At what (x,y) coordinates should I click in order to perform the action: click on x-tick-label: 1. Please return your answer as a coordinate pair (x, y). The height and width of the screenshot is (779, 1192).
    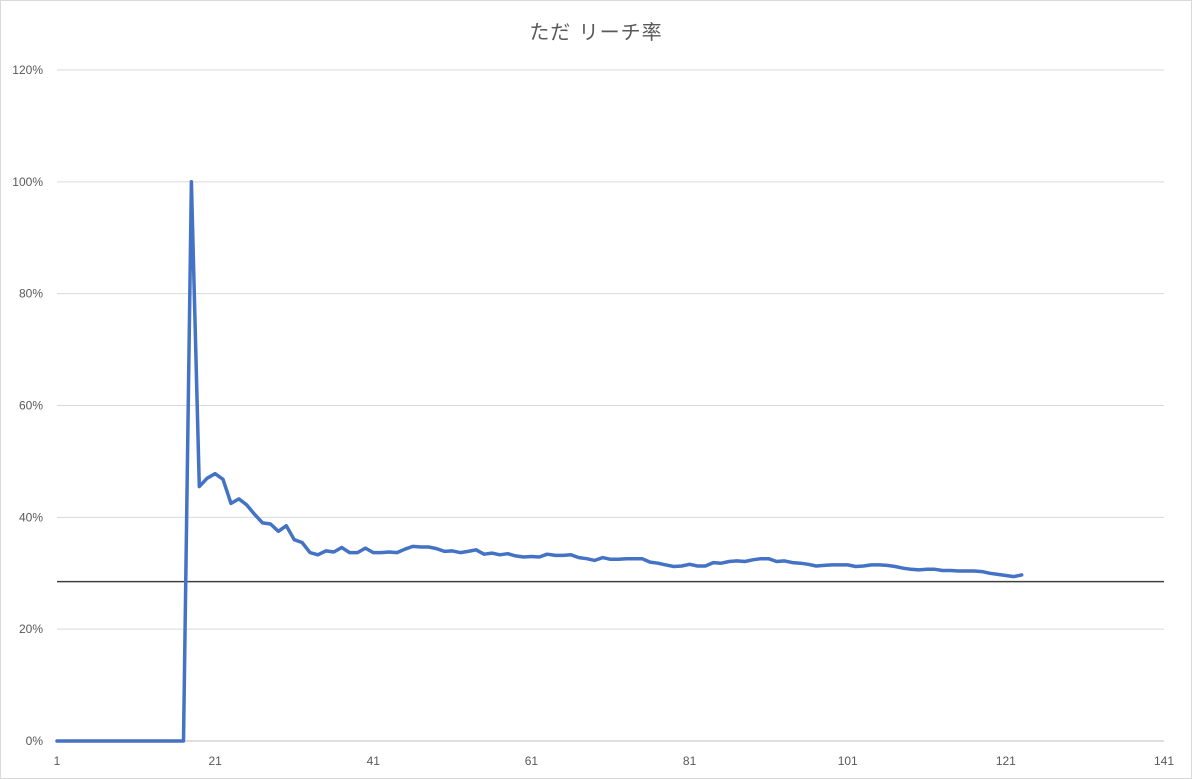
    Looking at the image, I should click on (57, 761).